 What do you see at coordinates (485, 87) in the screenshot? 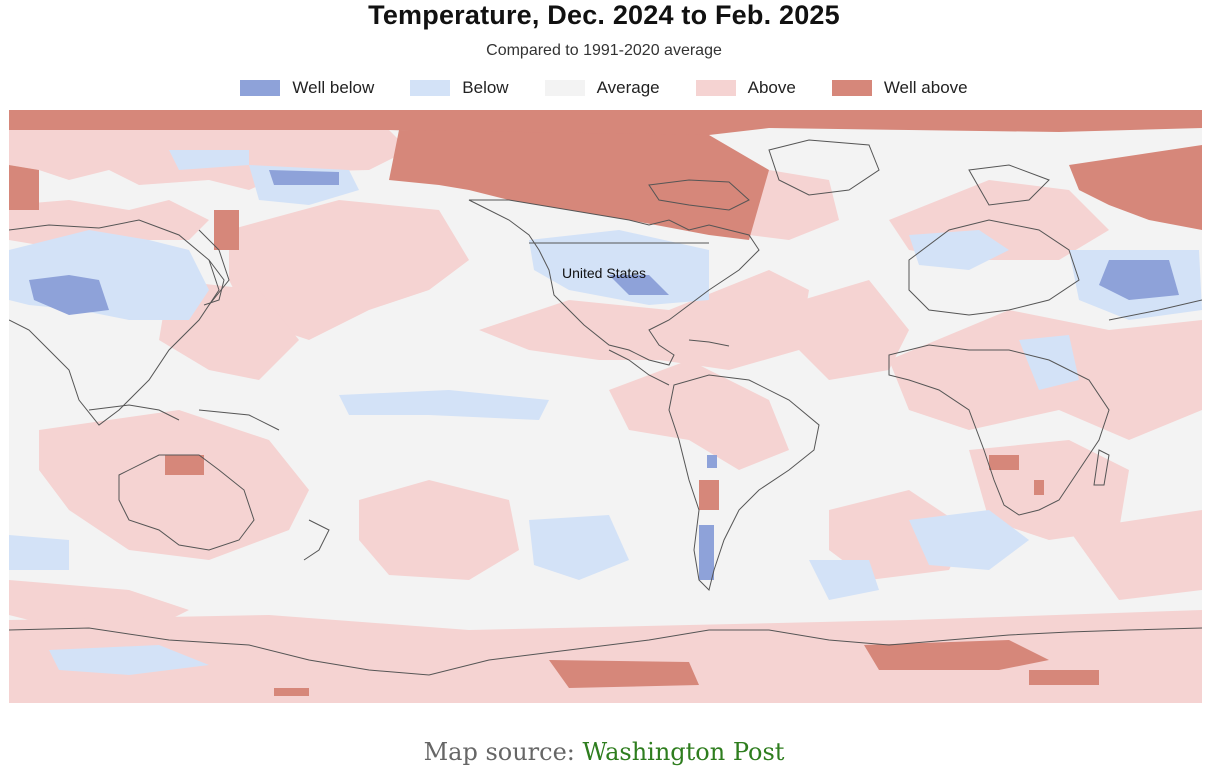
I see `legend-label: Below` at bounding box center [485, 87].